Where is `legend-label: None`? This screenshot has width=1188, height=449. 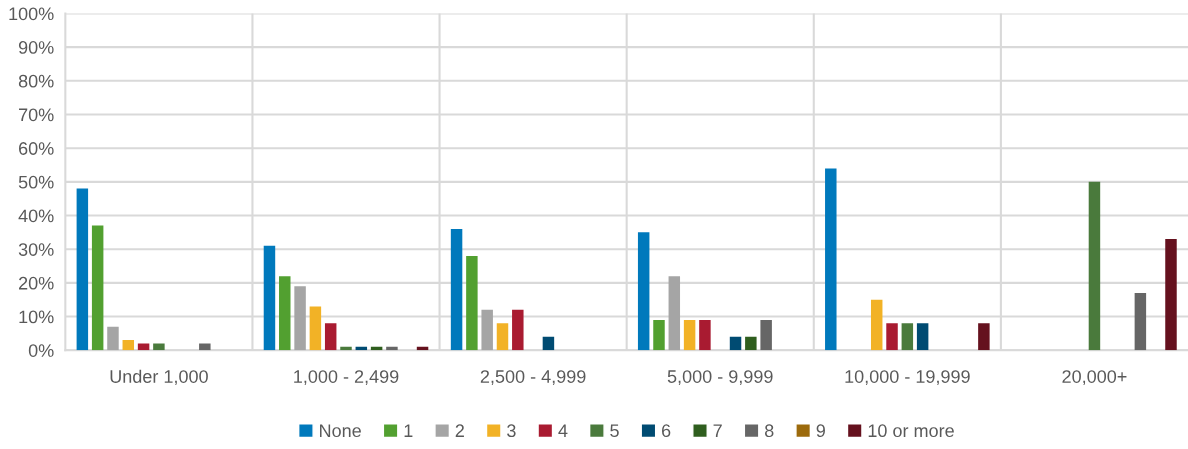
legend-label: None is located at coordinates (340, 431).